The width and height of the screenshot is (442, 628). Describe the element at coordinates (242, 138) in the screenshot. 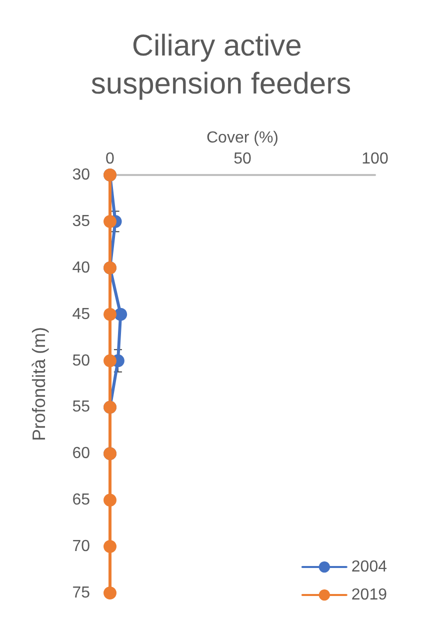

I see `x-axis-title: Cover (%)` at that location.